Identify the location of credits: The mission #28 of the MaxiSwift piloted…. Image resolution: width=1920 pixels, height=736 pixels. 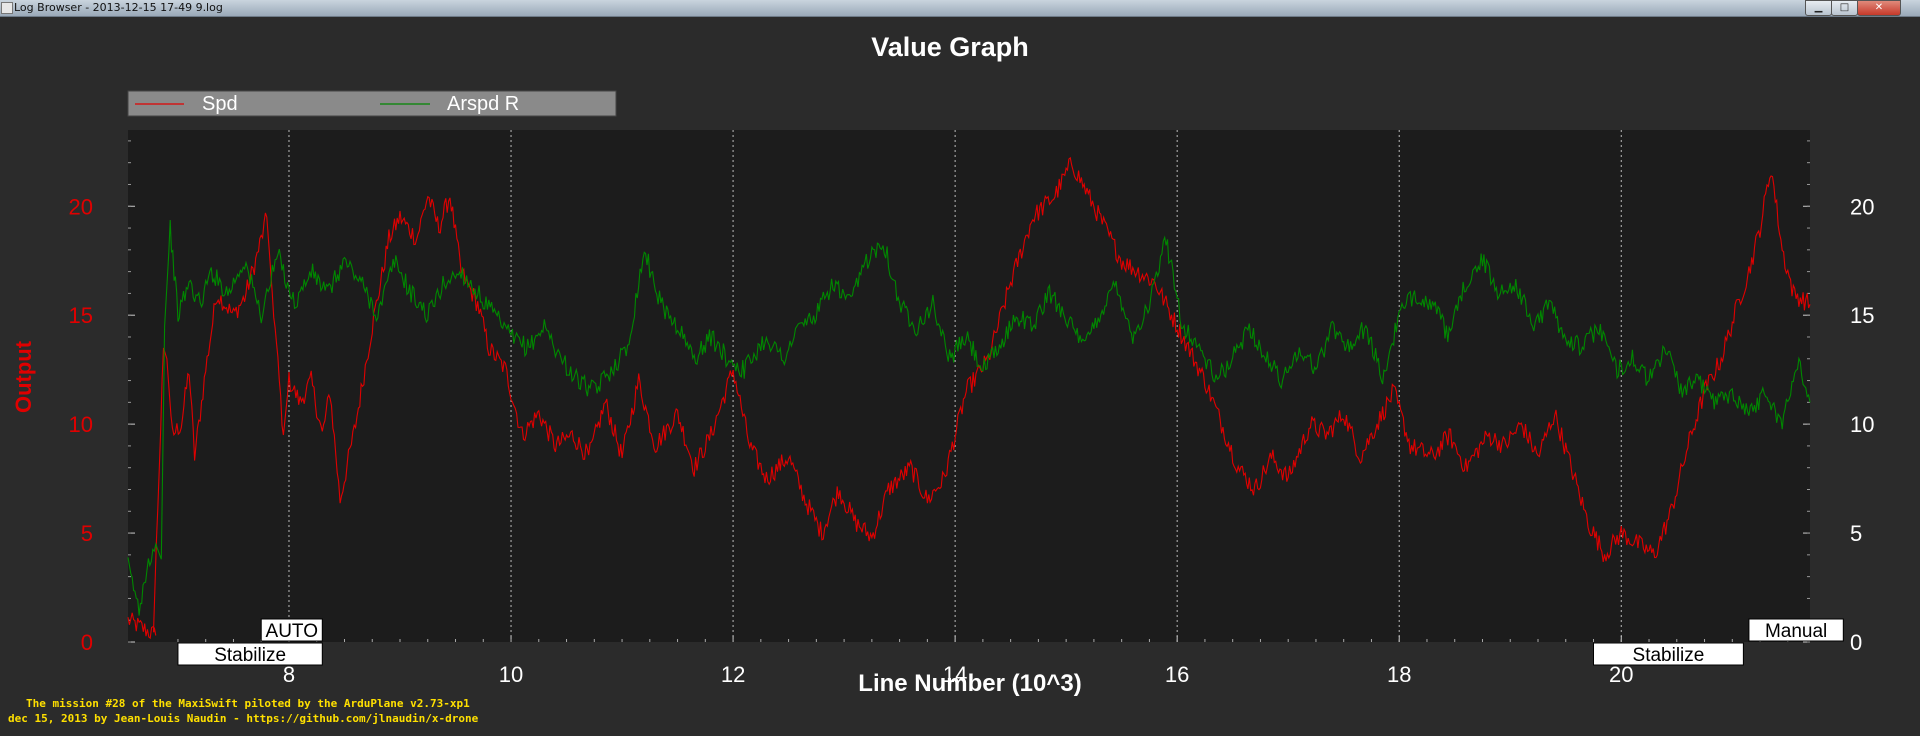
(243, 711).